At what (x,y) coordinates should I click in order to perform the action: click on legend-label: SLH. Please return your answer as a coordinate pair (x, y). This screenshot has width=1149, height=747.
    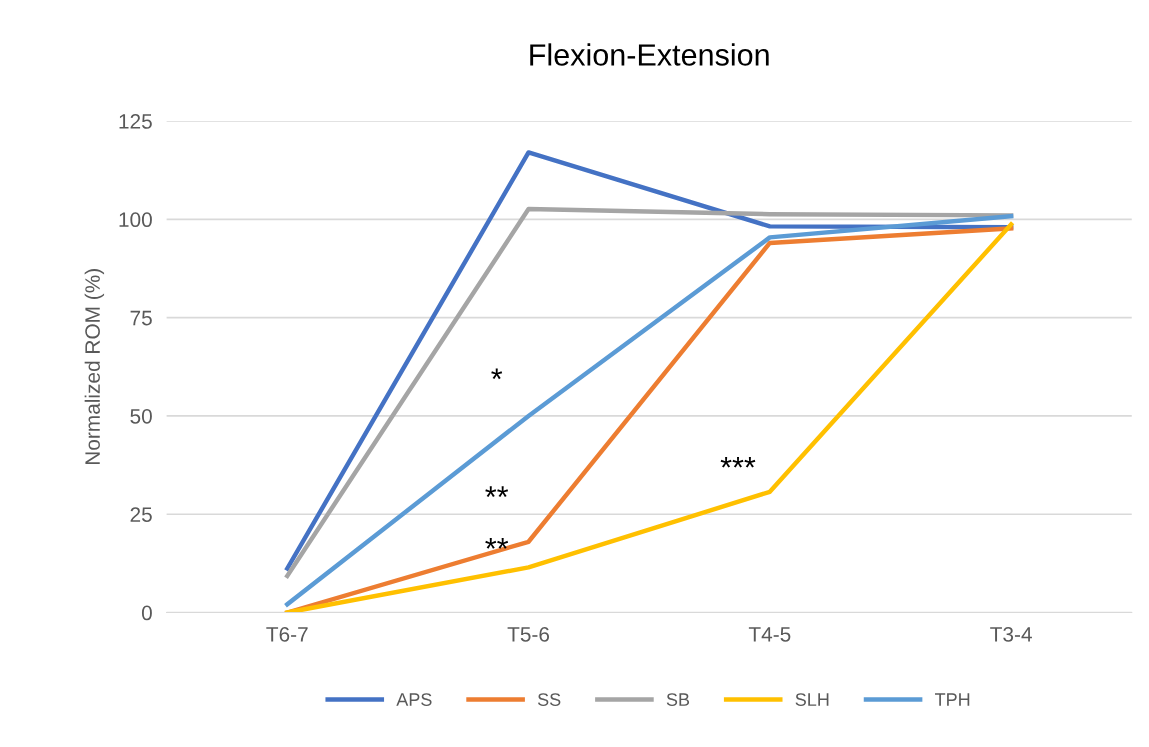
    Looking at the image, I should click on (812, 699).